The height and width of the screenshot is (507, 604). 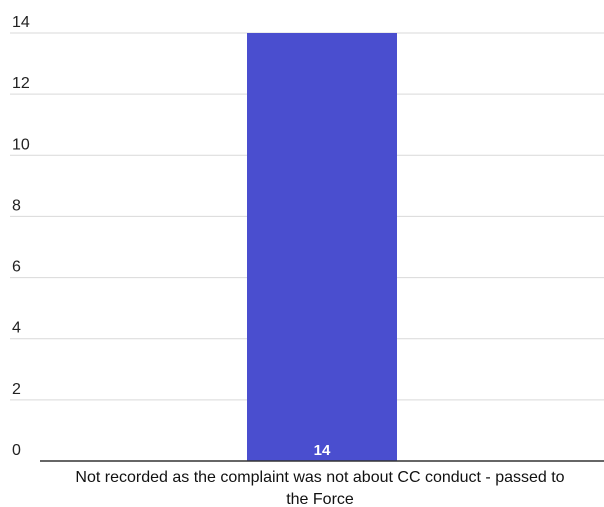 I want to click on y-tick-label: 4, so click(x=16, y=328).